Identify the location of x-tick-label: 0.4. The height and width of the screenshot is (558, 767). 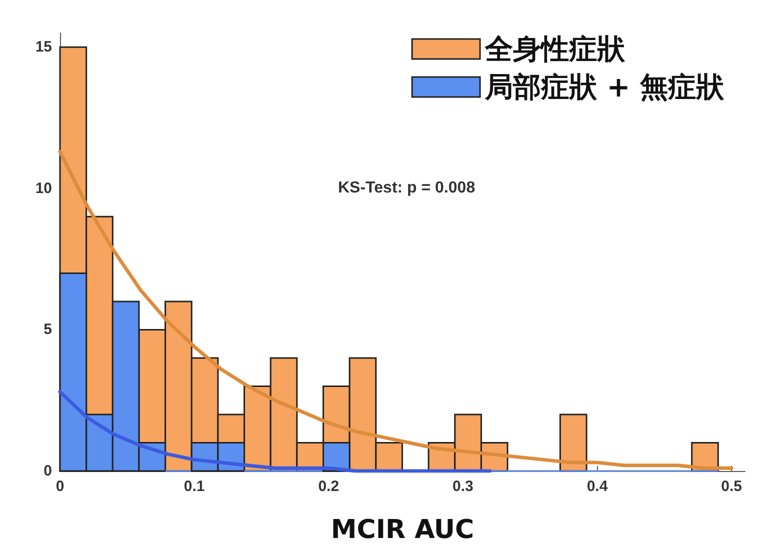
(597, 486).